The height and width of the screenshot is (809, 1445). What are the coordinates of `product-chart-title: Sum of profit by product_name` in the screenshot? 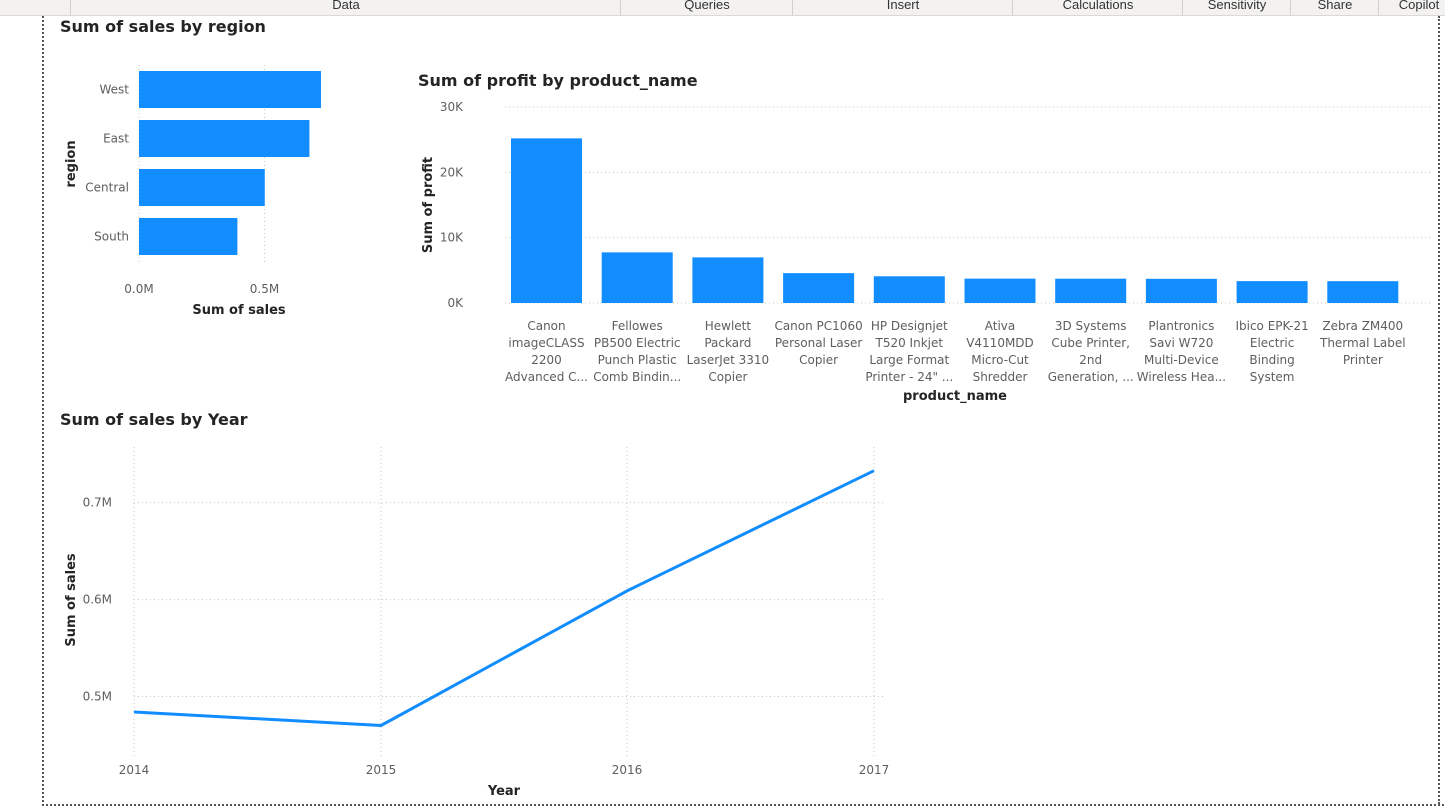 It's located at (558, 80).